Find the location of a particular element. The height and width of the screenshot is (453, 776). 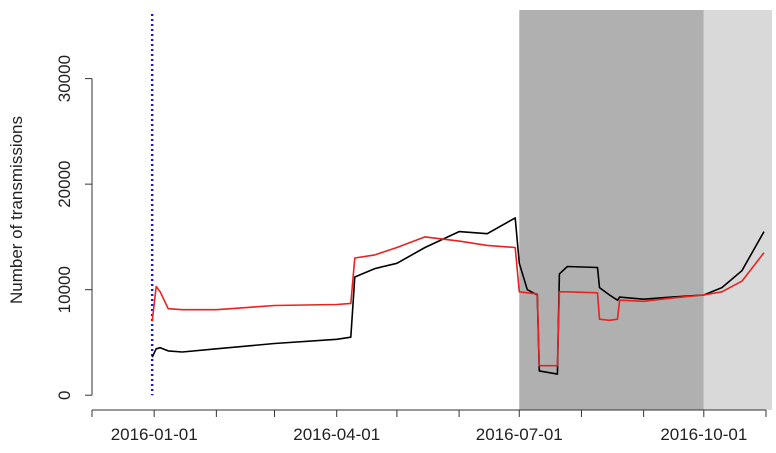

y-tick-label: 30000 is located at coordinates (64, 78).